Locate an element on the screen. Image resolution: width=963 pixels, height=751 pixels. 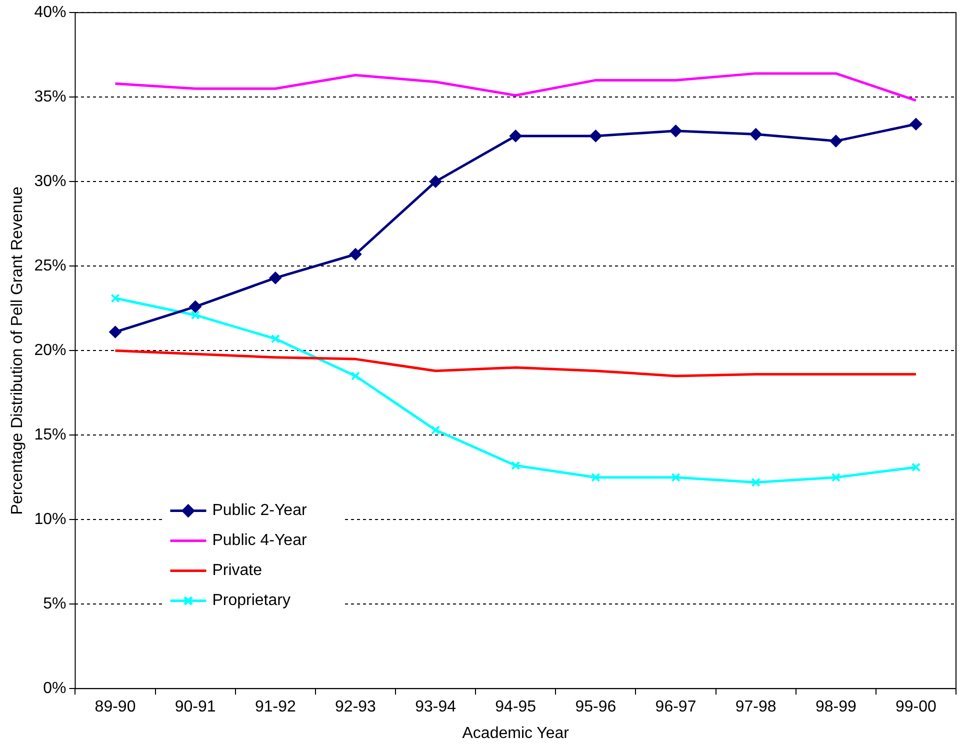
x-tick-label: 97-98 is located at coordinates (755, 707).